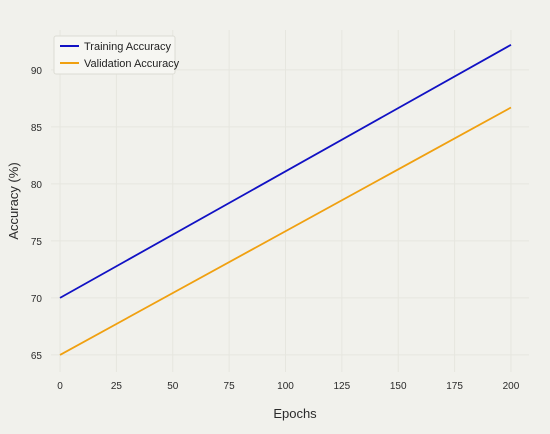 Image resolution: width=550 pixels, height=434 pixels. I want to click on y-tick-label: 75, so click(37, 242).